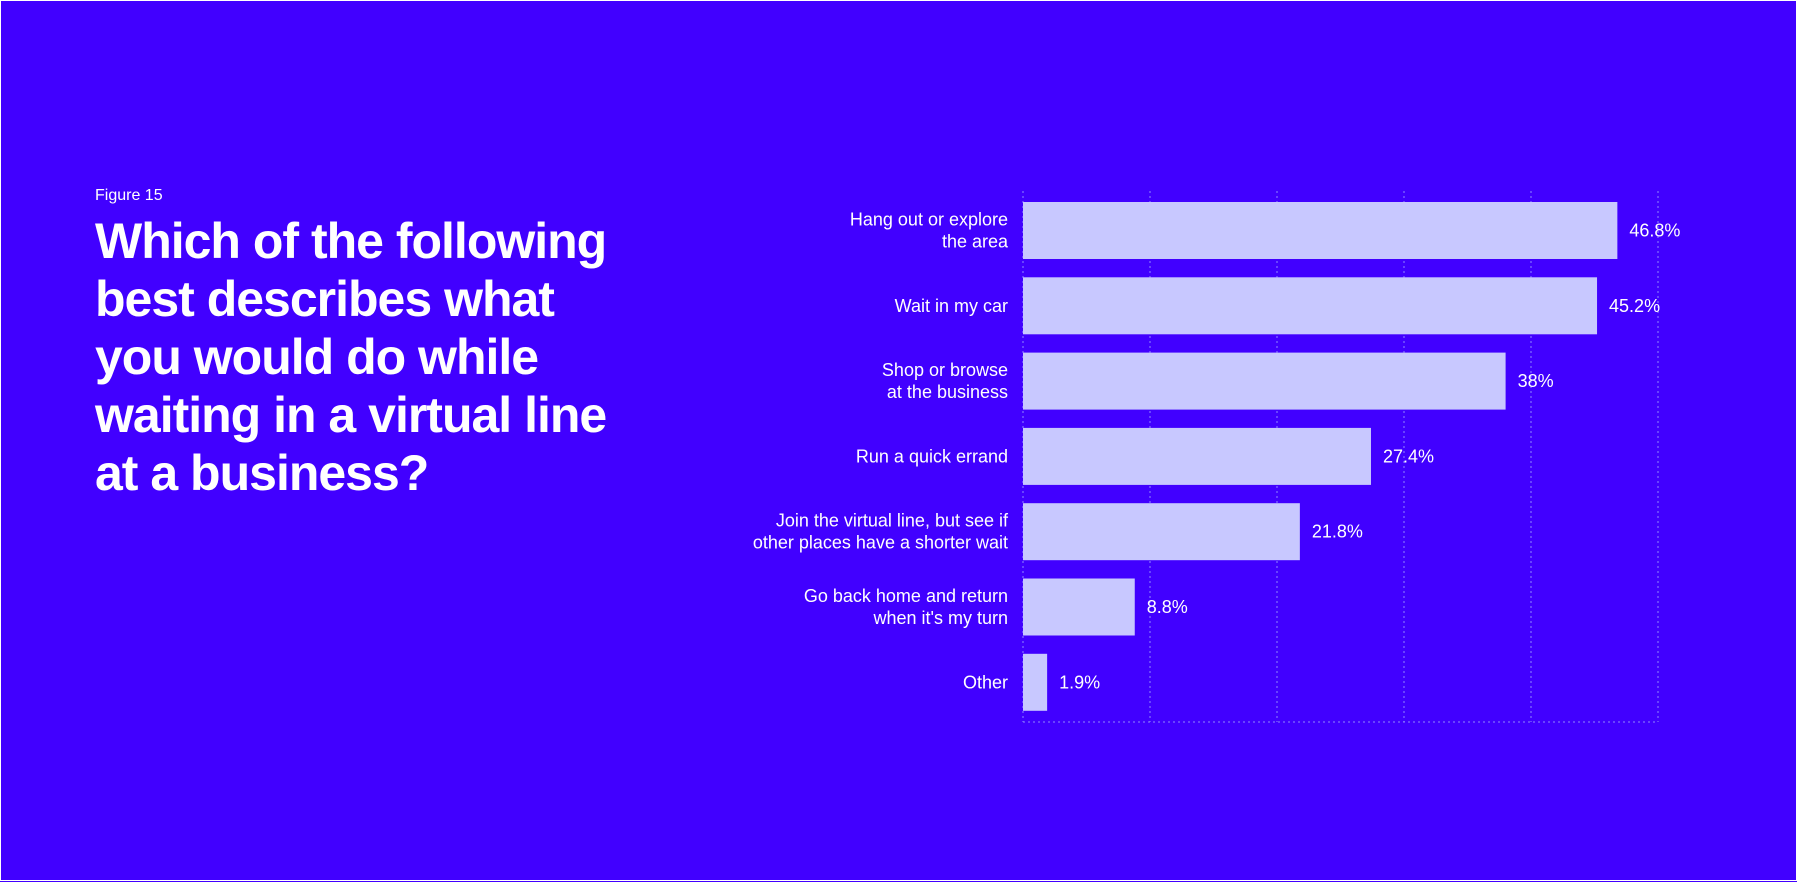 The image size is (1797, 882). I want to click on category-label: Other, so click(985, 682).